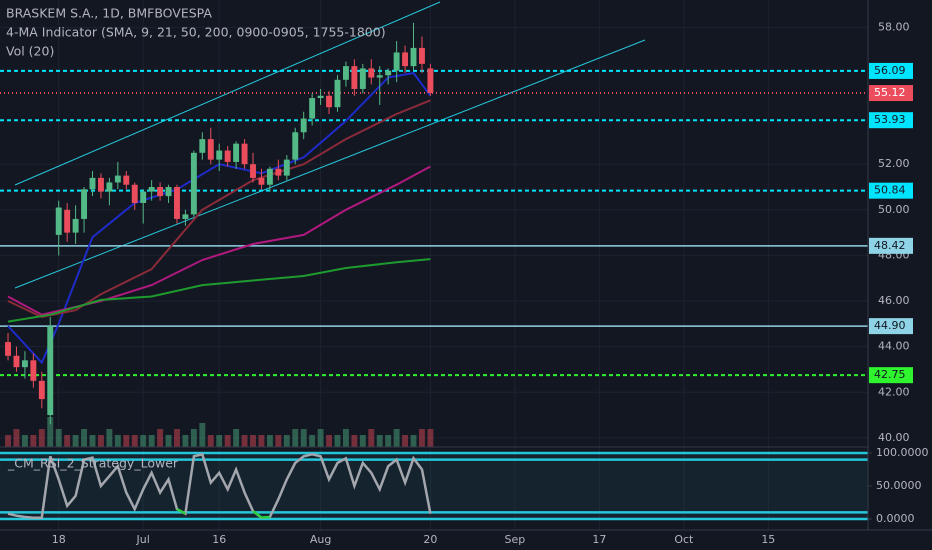  I want to click on level-label: 53.93, so click(890, 119).